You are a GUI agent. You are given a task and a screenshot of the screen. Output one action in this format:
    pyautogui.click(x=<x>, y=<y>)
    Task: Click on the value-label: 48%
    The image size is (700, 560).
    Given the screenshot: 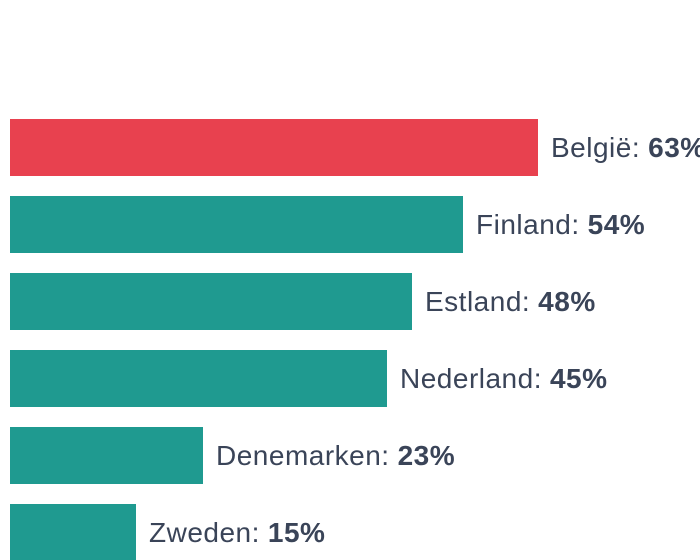 What is the action you would take?
    pyautogui.click(x=567, y=301)
    